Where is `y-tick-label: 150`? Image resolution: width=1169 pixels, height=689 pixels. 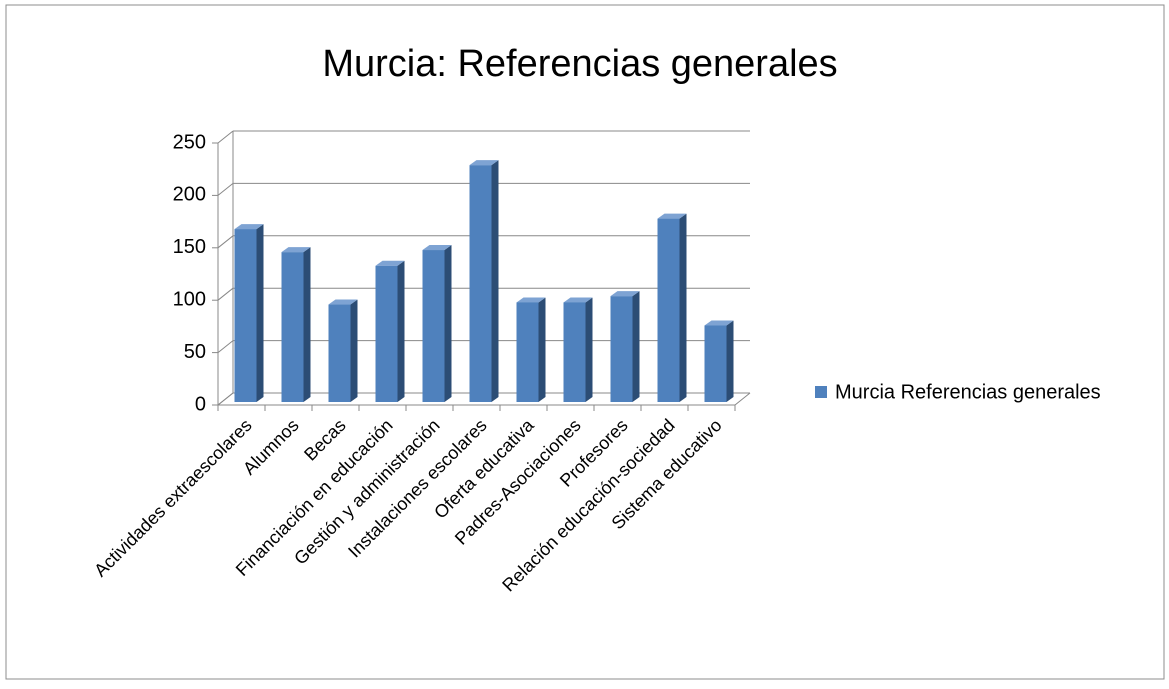
y-tick-label: 150 is located at coordinates (189, 247).